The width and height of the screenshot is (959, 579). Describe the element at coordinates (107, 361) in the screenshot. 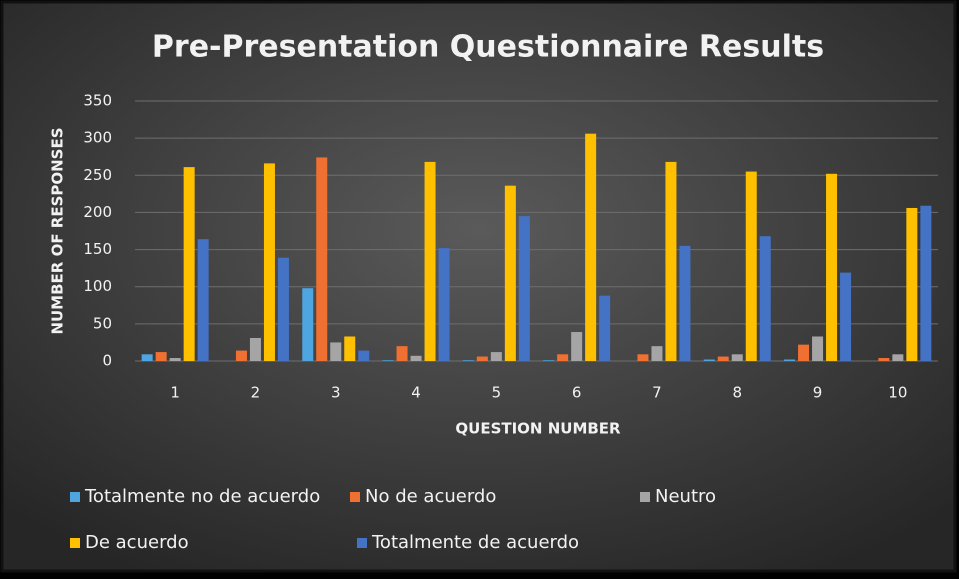

I see `y-tick-label: 0` at that location.